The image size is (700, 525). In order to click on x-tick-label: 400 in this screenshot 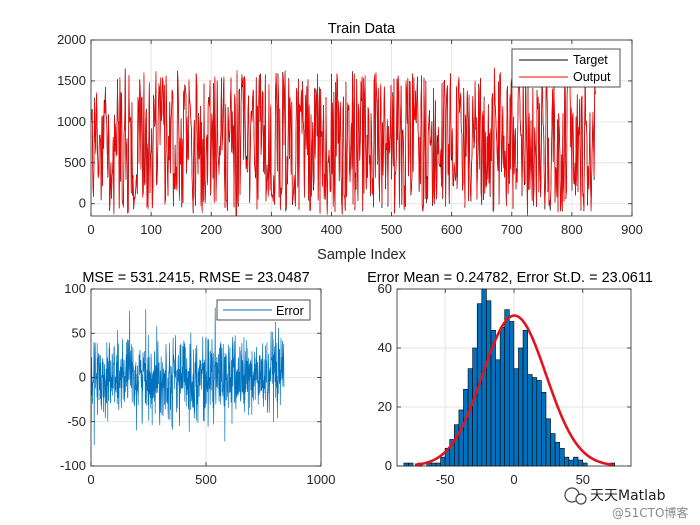, I will do `click(332, 229)`.